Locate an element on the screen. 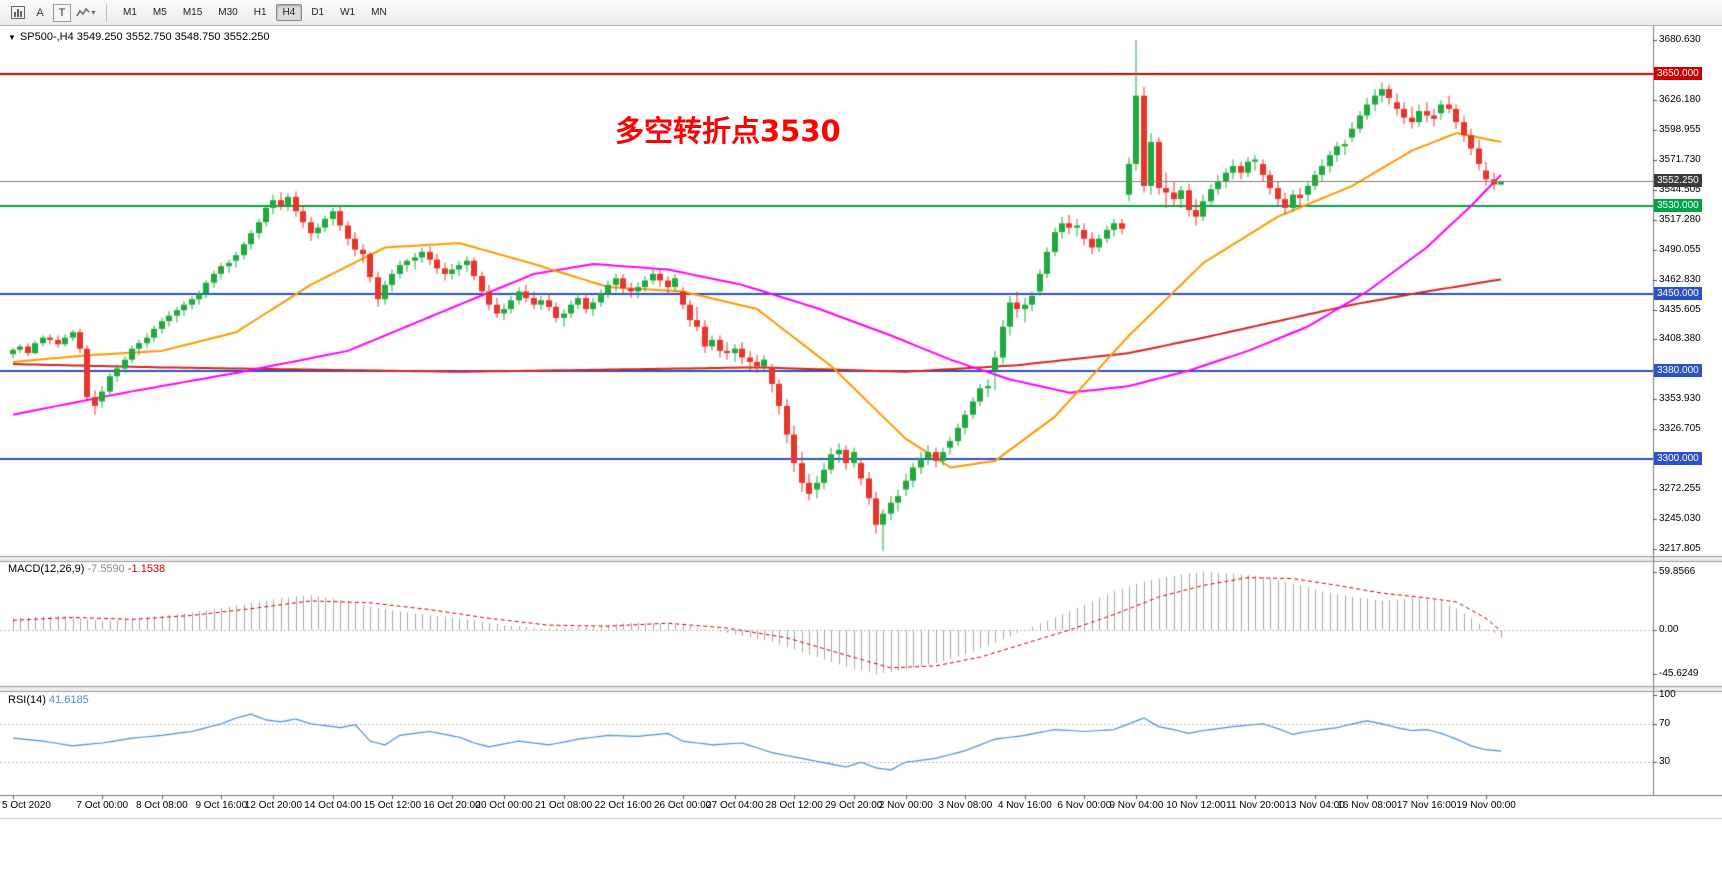  dropdown-caret-icon: ▾ is located at coordinates (93, 12).